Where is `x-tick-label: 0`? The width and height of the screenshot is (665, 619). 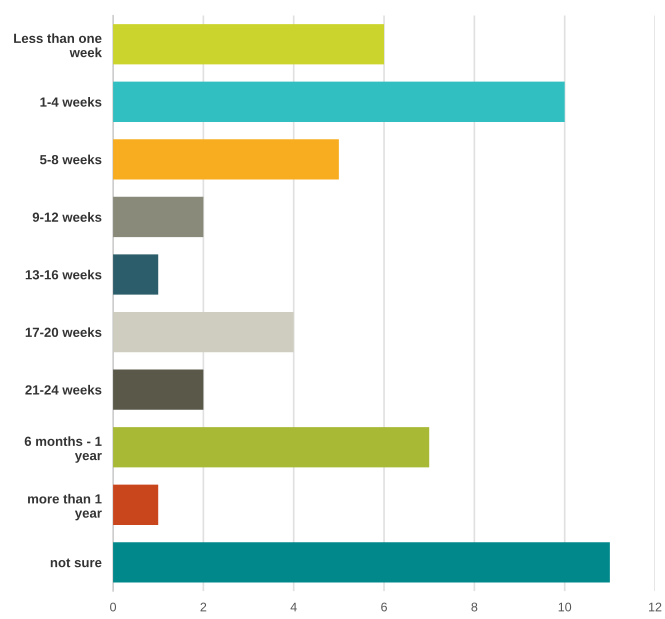 x-tick-label: 0 is located at coordinates (113, 607).